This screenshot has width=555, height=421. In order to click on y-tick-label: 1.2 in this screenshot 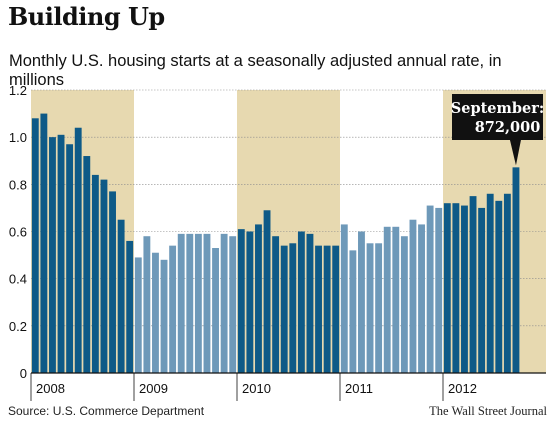, I will do `click(18, 90)`.